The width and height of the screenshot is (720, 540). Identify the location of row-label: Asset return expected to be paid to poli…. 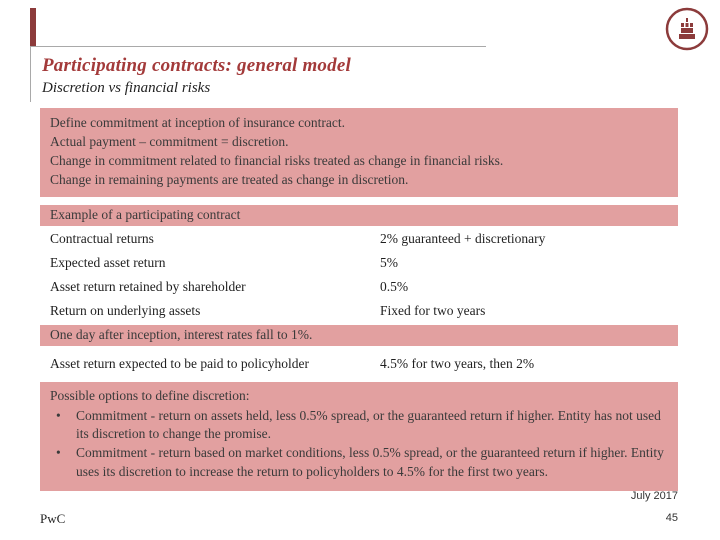
(180, 363).